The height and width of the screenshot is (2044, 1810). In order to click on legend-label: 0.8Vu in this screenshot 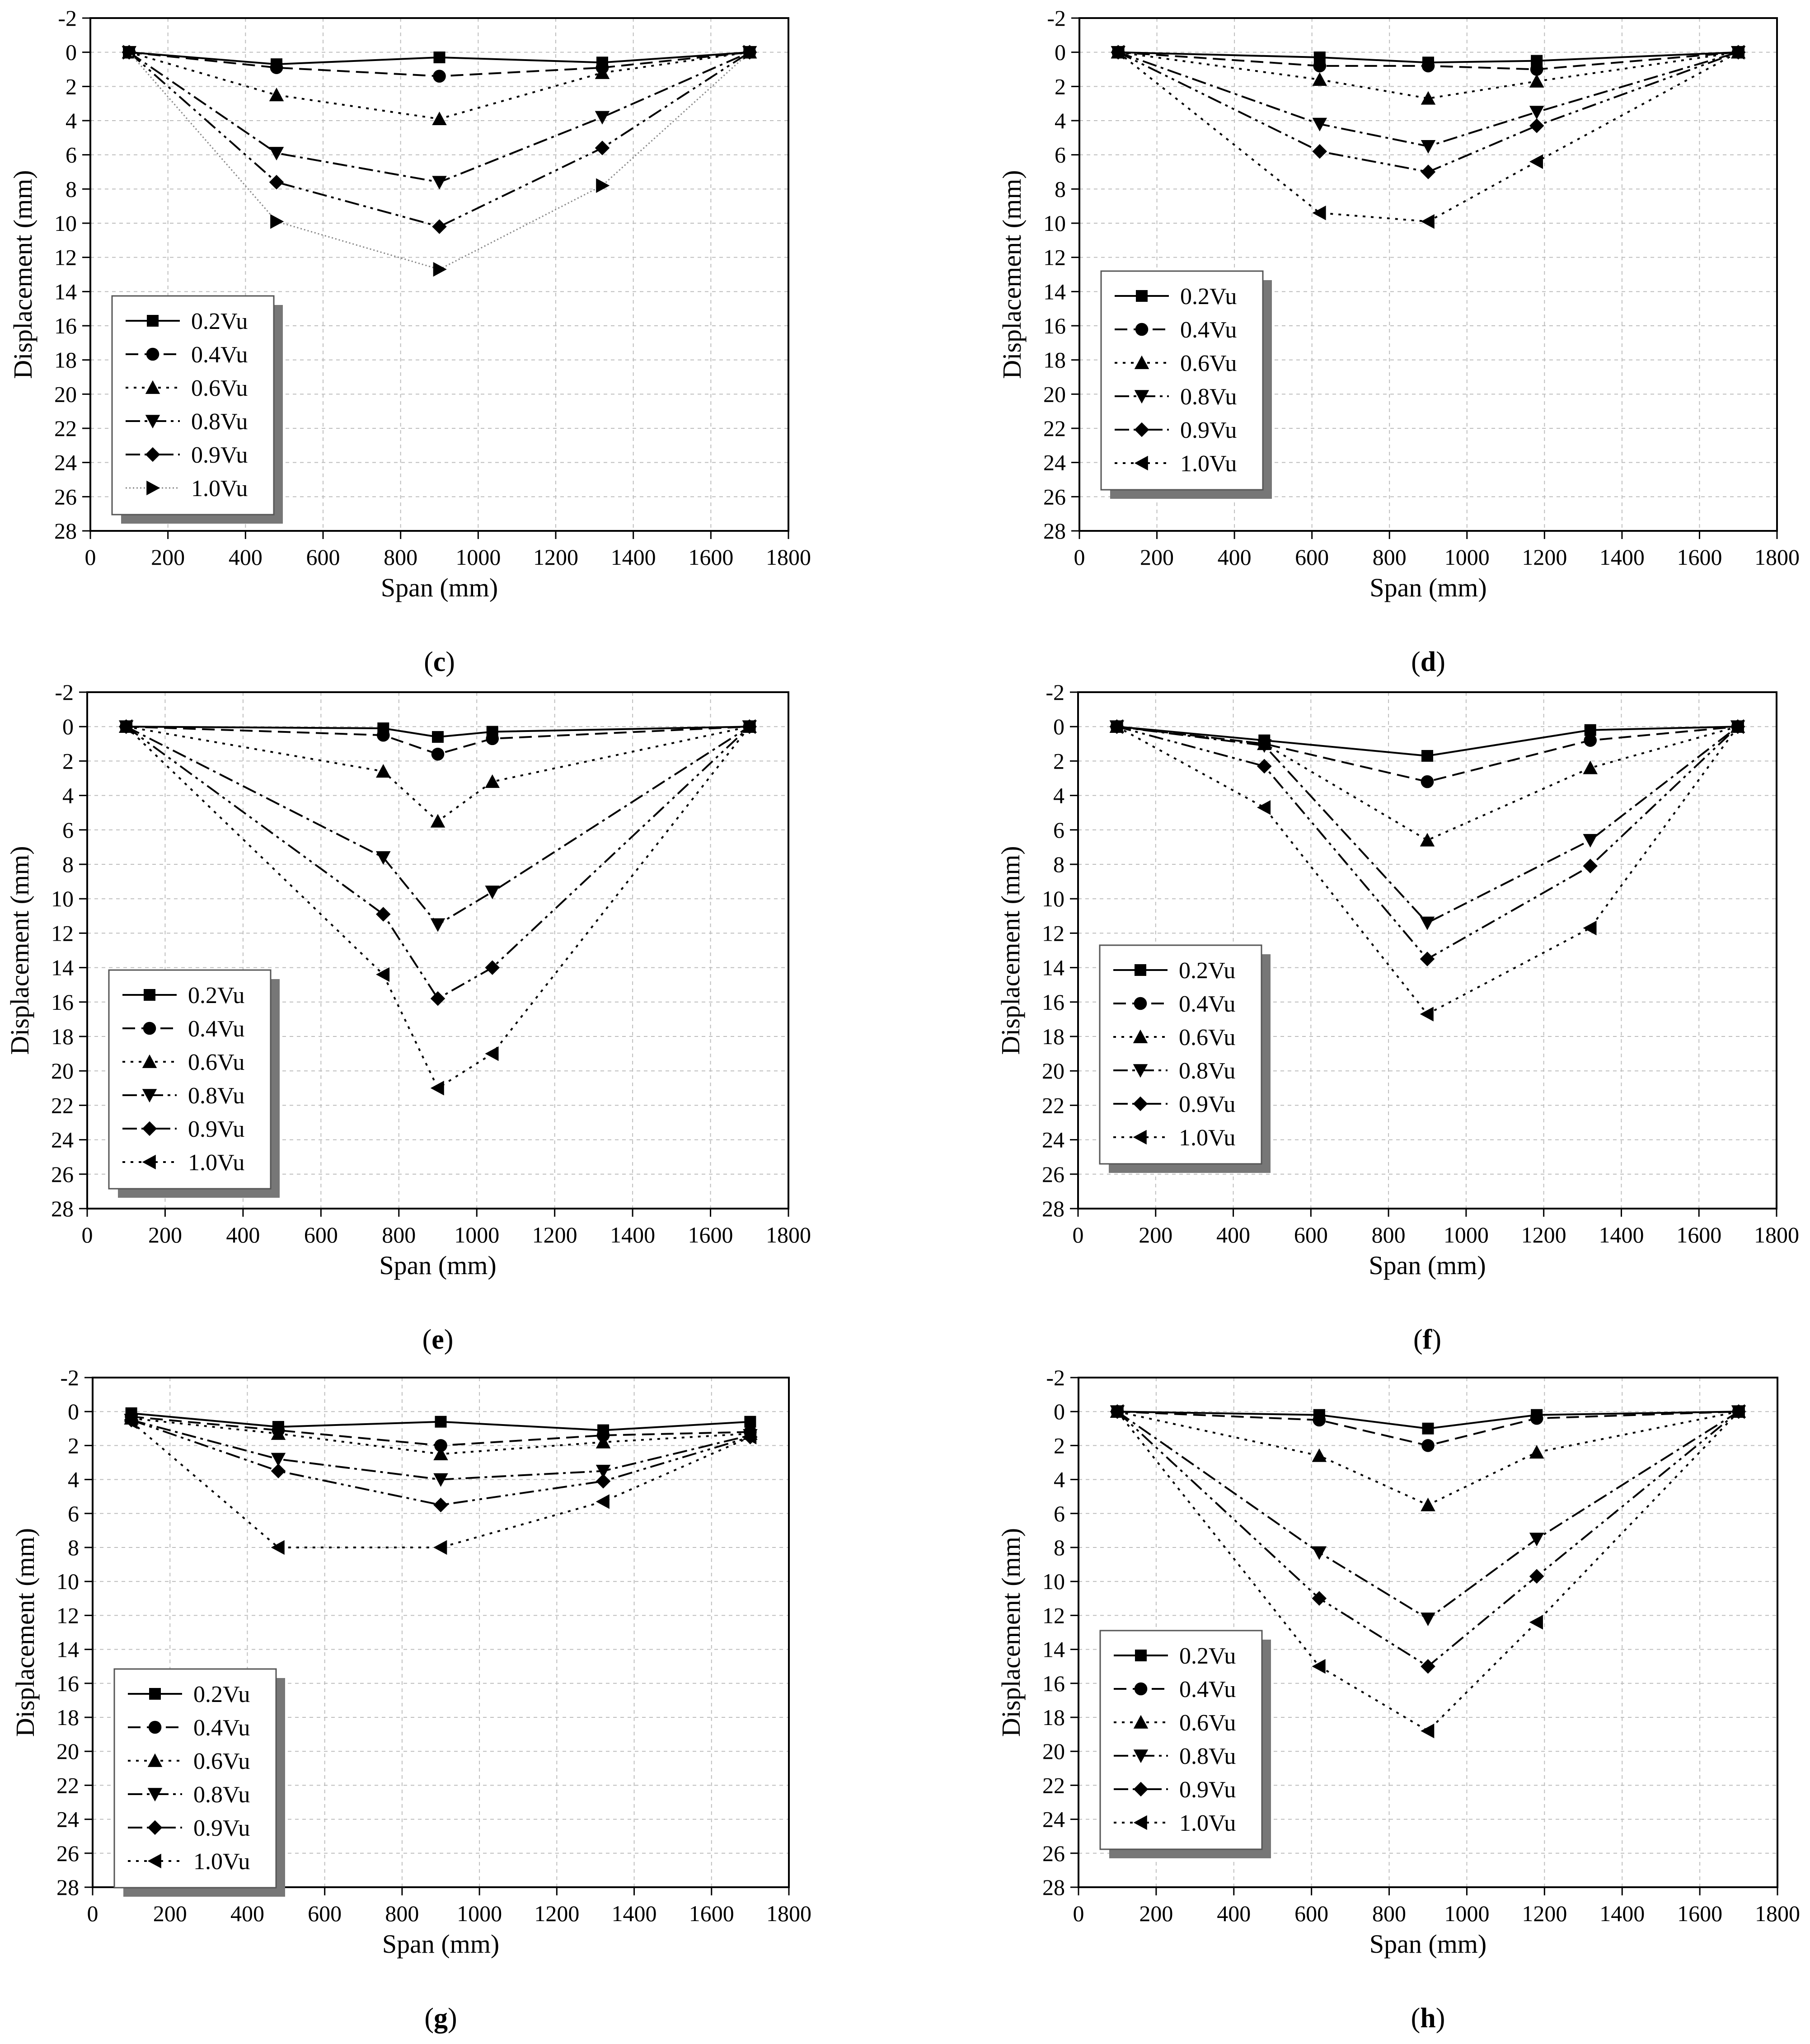, I will do `click(1207, 1757)`.